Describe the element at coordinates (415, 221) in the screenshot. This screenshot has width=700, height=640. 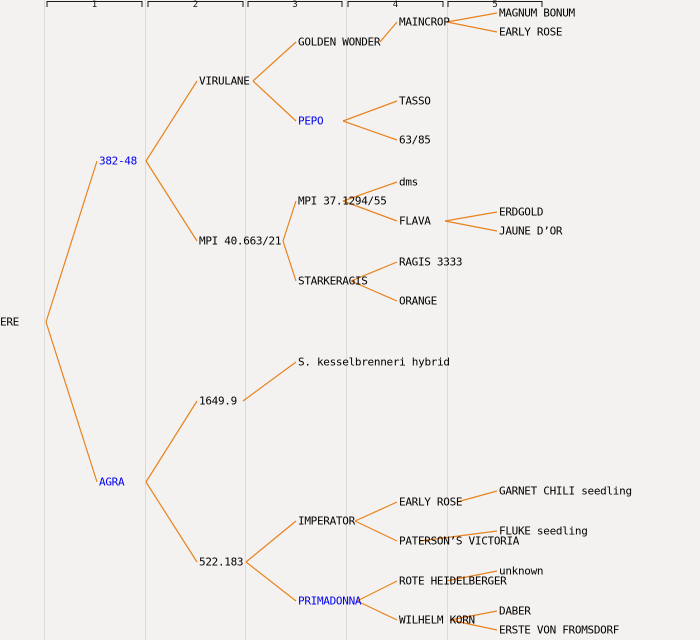
I see `node-flava: FLAVA` at that location.